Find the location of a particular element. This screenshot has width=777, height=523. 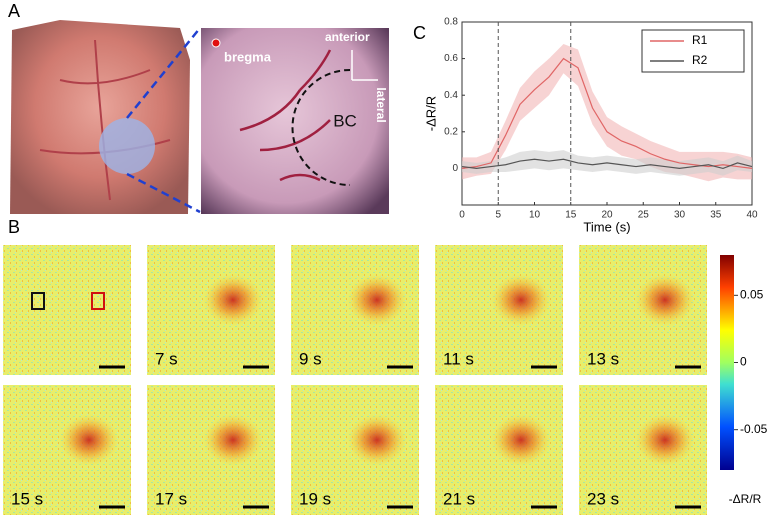

photo-window: bregma anterior lateral BC is located at coordinates (295, 121).